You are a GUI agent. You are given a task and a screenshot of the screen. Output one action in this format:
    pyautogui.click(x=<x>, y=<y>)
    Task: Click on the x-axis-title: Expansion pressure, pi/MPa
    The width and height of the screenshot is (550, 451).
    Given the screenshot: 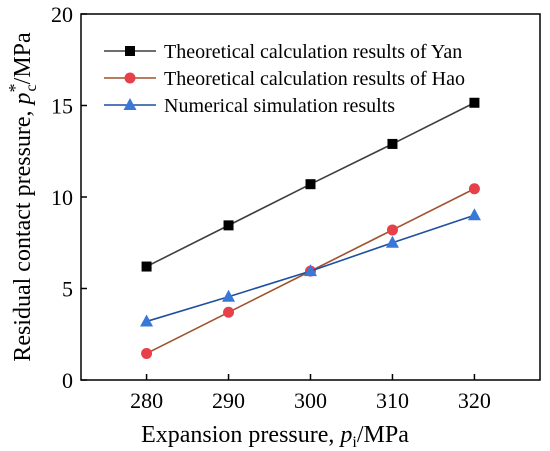 What is the action you would take?
    pyautogui.click(x=275, y=436)
    